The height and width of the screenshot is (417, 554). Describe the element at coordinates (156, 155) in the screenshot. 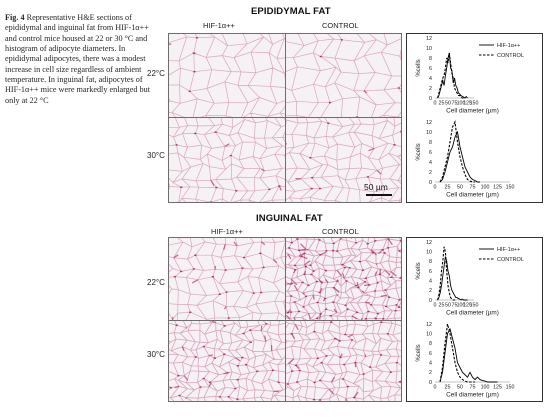

I see `epididymal-row-30: 30°C` at that location.